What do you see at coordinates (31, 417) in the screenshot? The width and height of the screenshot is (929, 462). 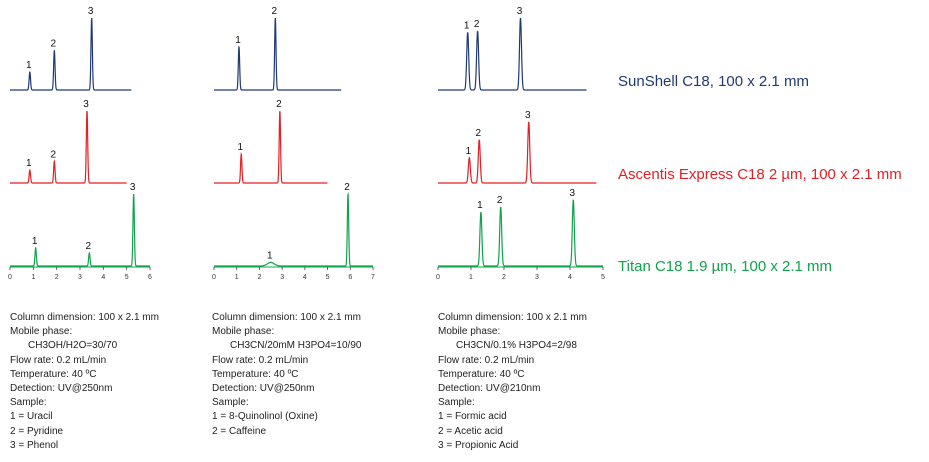 I see `sample-item: 1 = Uracil` at bounding box center [31, 417].